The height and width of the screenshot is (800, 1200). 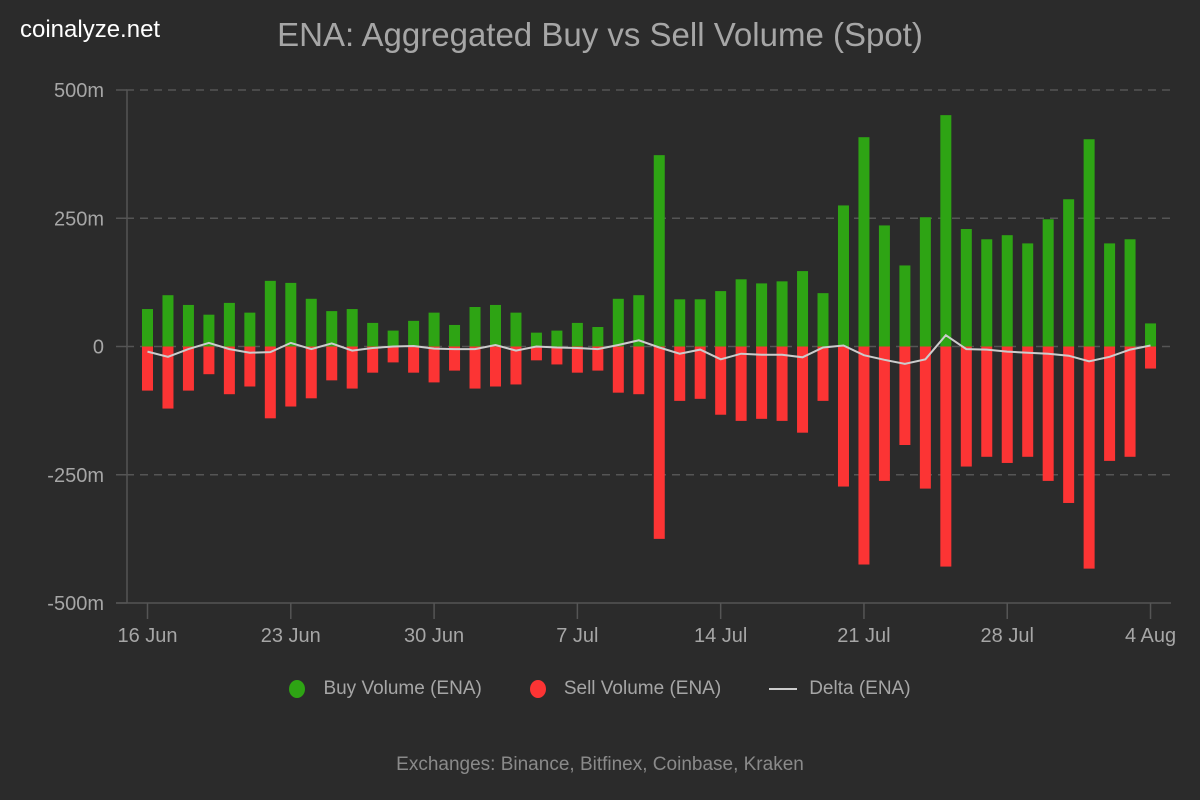 I want to click on x-tick-label: 14 Jul, so click(x=720, y=636).